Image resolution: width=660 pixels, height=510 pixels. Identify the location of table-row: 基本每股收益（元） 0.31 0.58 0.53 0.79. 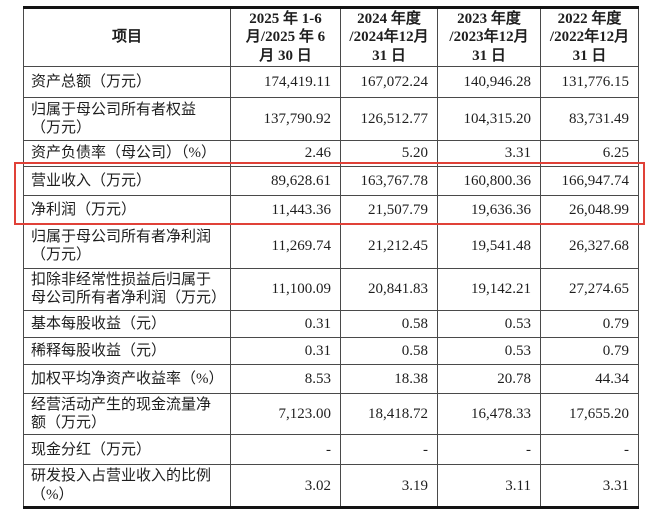
(331, 323).